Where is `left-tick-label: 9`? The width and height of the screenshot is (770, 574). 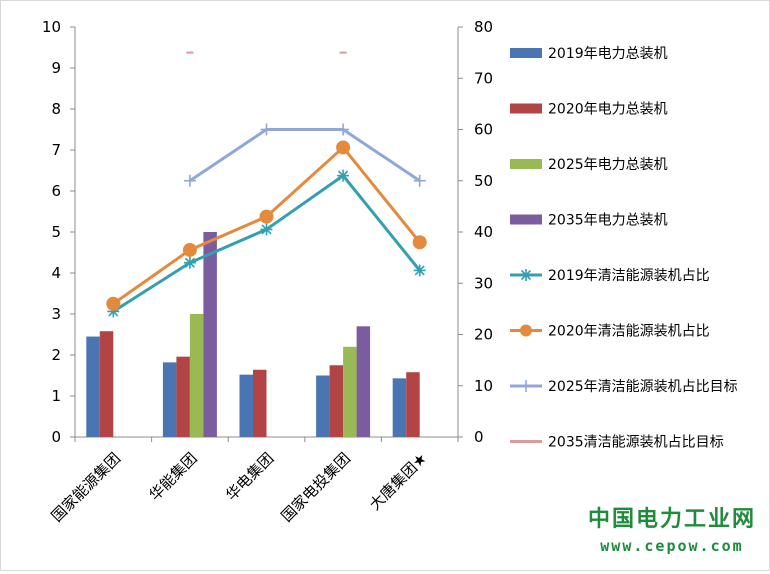
left-tick-label: 9 is located at coordinates (56, 68).